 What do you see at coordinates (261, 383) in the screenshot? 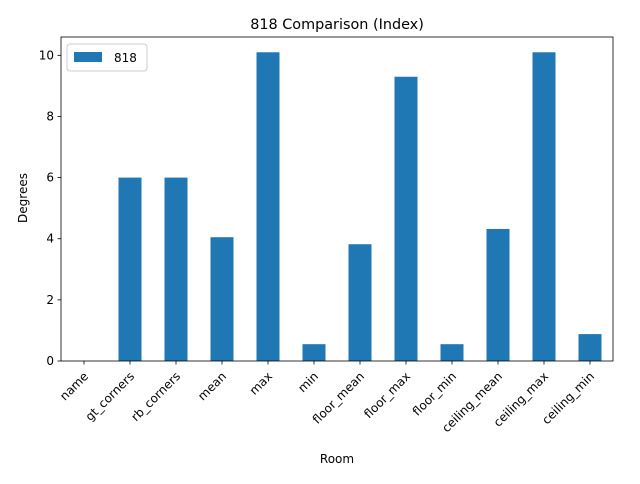
I see `x-tick-label: max` at bounding box center [261, 383].